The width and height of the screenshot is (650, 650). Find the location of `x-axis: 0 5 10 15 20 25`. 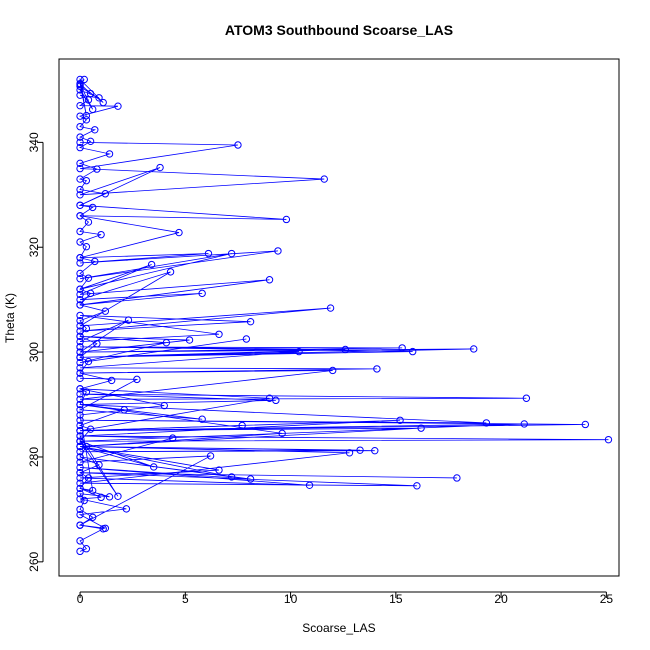

x-axis: 0 5 10 15 20 25 is located at coordinates (345, 598).